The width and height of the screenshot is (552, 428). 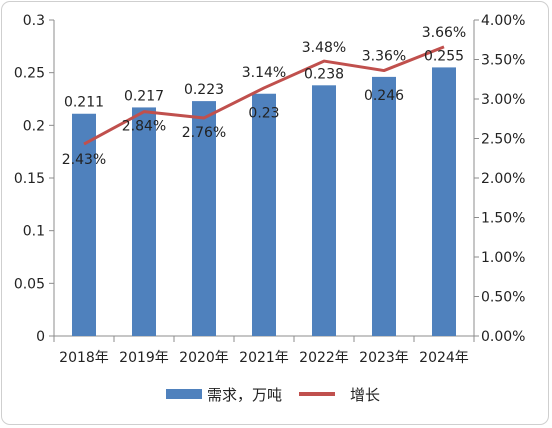 What do you see at coordinates (144, 127) in the screenshot?
I see `growth-data-label: 2.84%` at bounding box center [144, 127].